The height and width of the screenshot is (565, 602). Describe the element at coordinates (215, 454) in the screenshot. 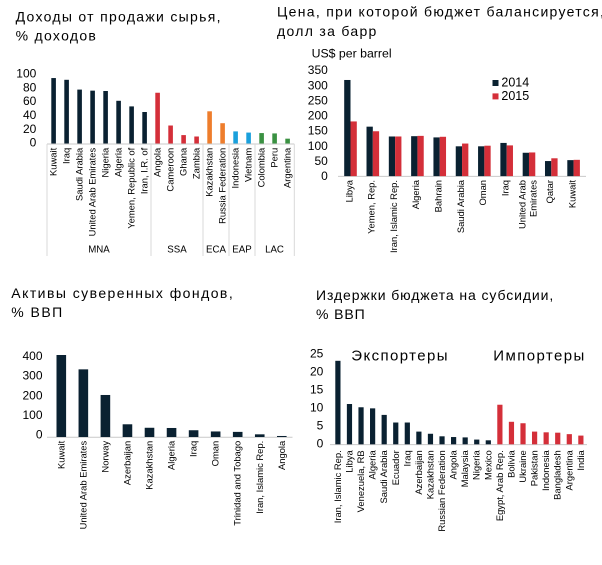

I see `svg-text: Oman` at that location.